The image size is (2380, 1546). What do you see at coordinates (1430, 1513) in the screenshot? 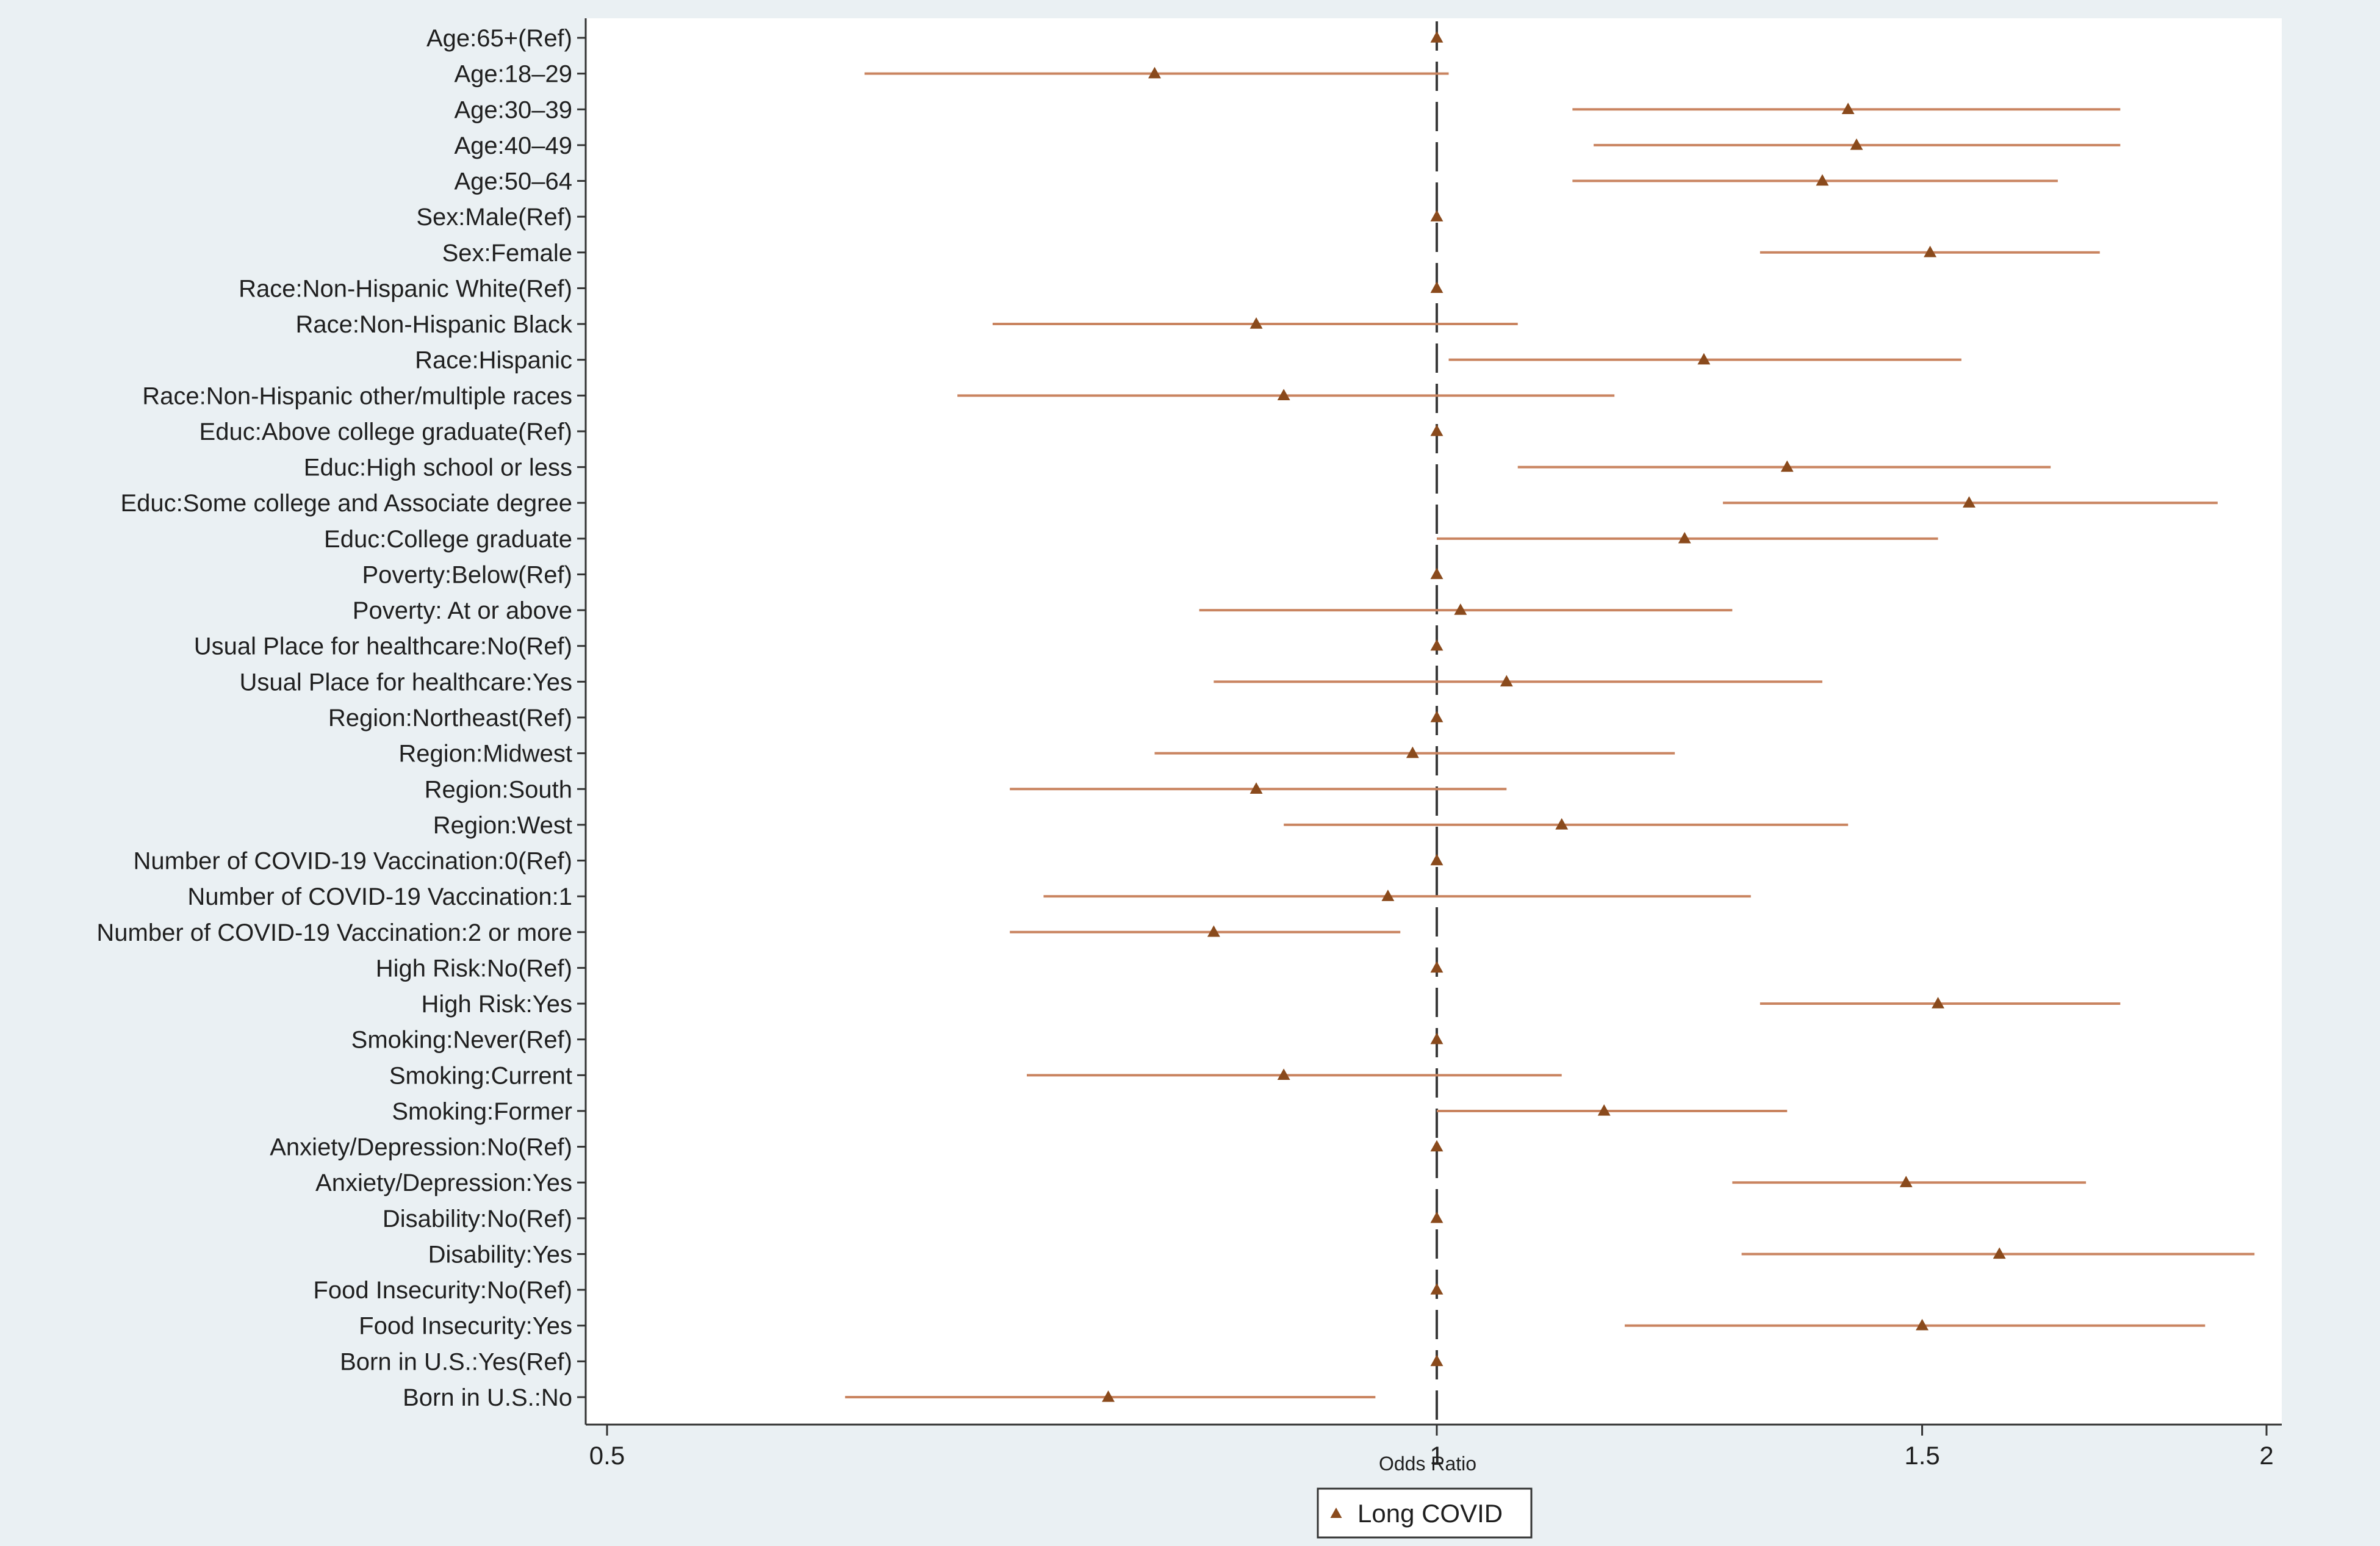
I see `legend-label: Long COVID` at bounding box center [1430, 1513].